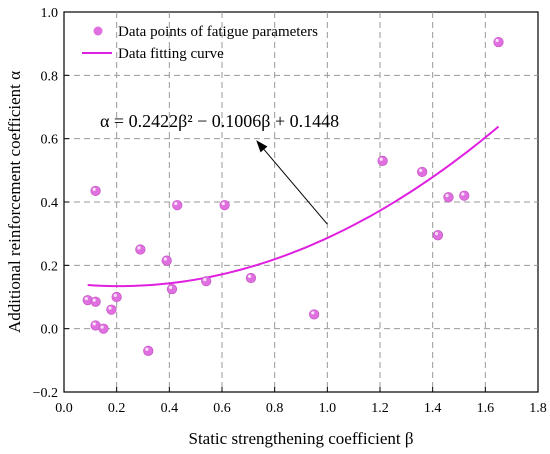  Describe the element at coordinates (219, 168) in the screenshot. I see `annotation: α = 0.2422β² − 0.1006β + 0.1448` at that location.